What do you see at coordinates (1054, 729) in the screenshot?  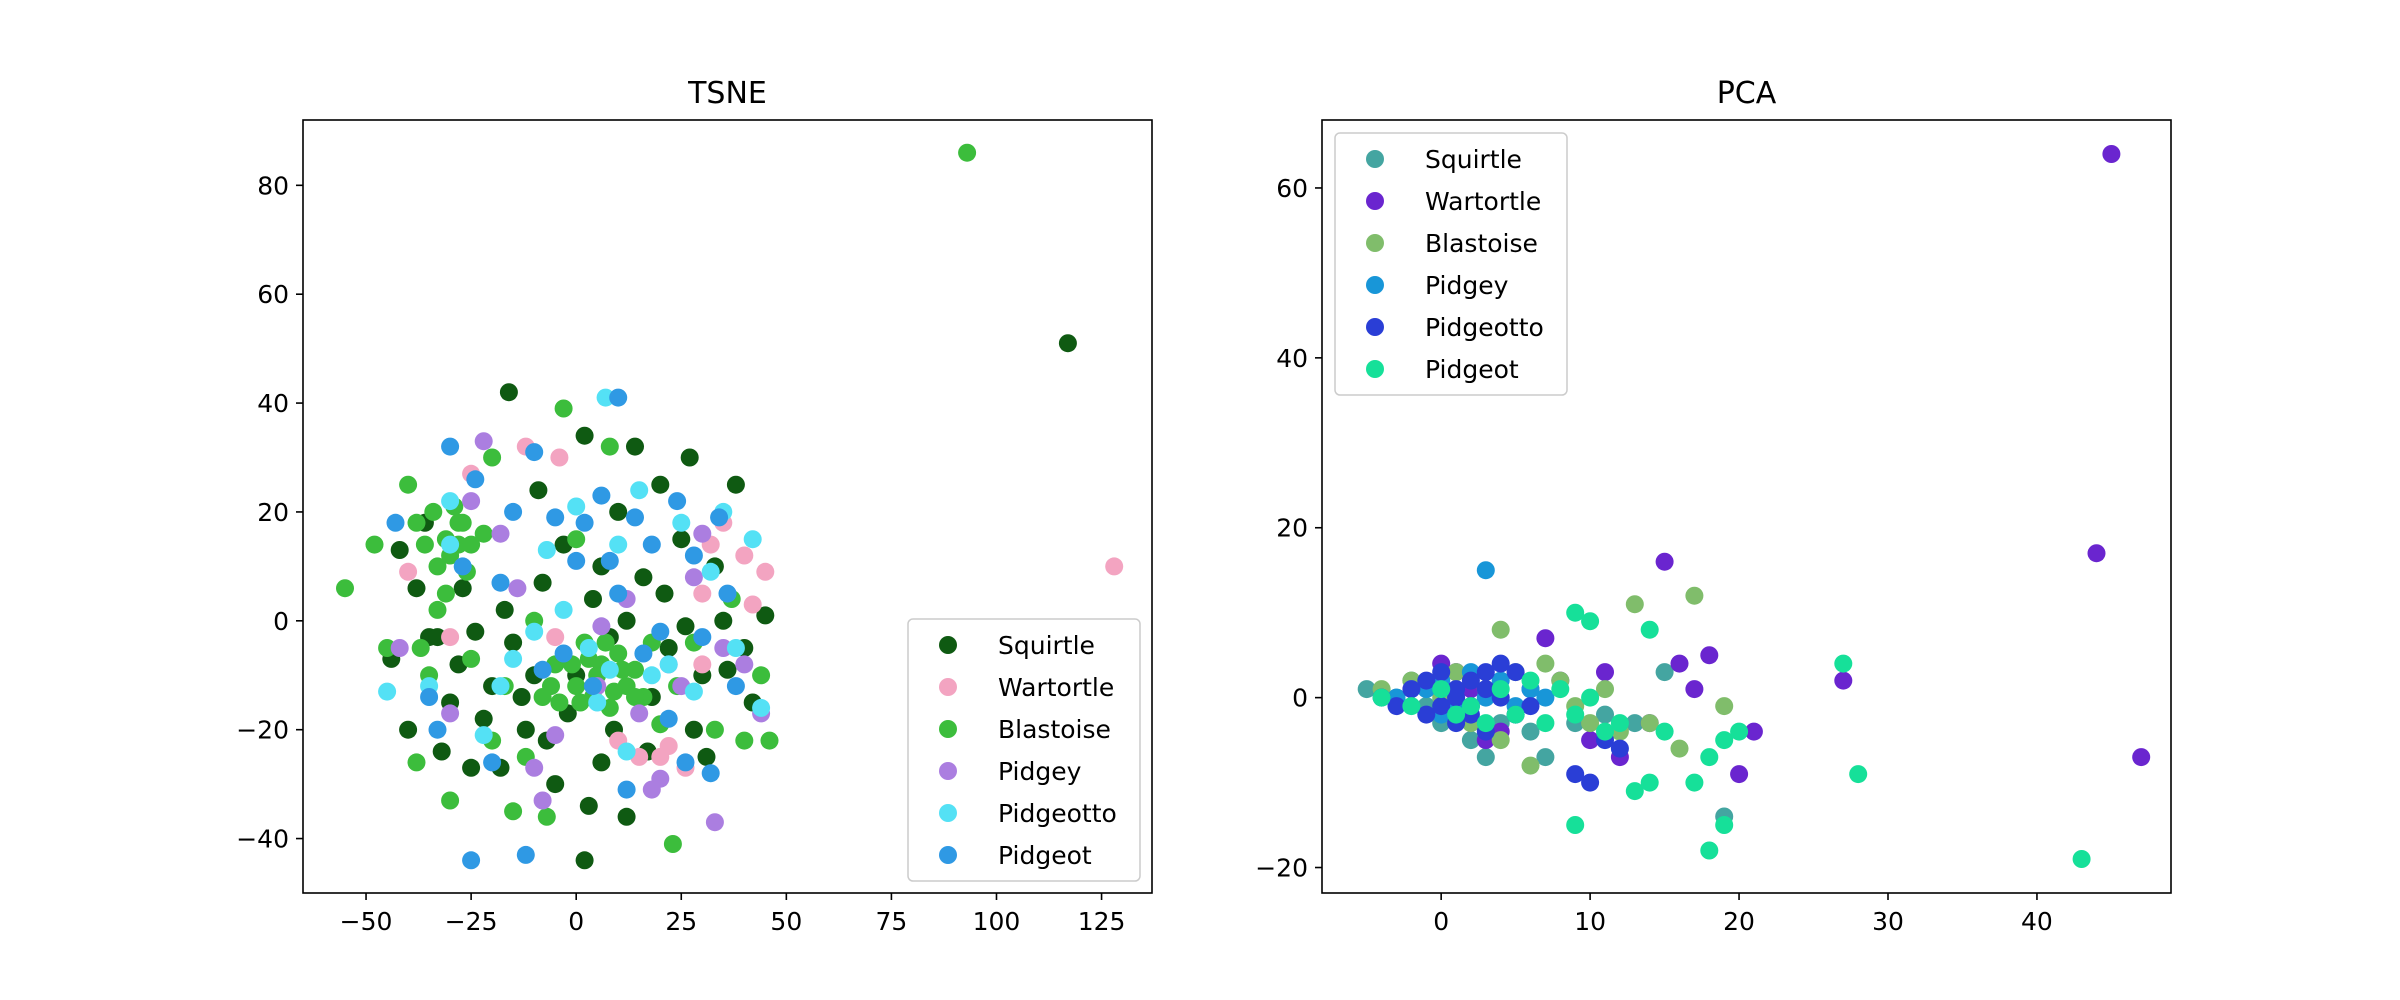 I see `tsne-legend-label-blastoise: Blastoise` at bounding box center [1054, 729].